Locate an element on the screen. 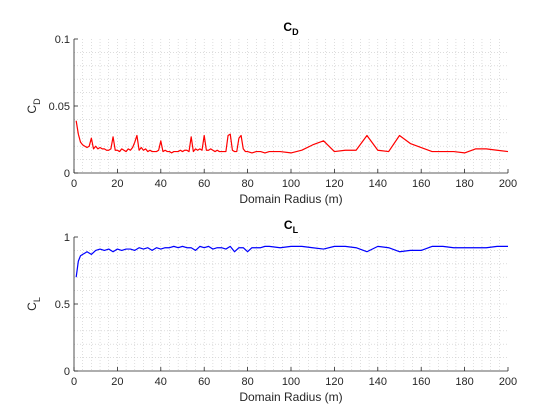 Image resolution: width=560 pixels, height=420 pixels. y-axis-label-sub: L is located at coordinates (37, 299).